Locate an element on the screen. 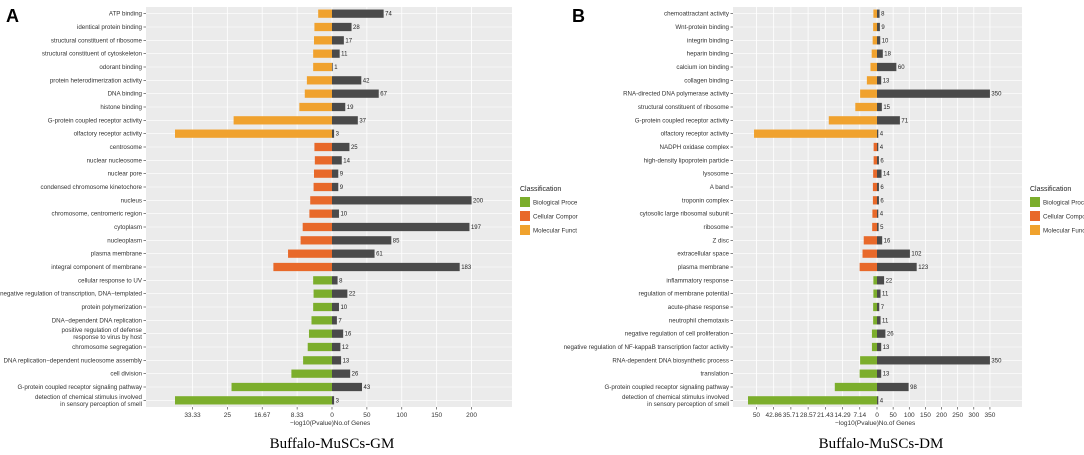  gene-count-label: 22 is located at coordinates (889, 281).